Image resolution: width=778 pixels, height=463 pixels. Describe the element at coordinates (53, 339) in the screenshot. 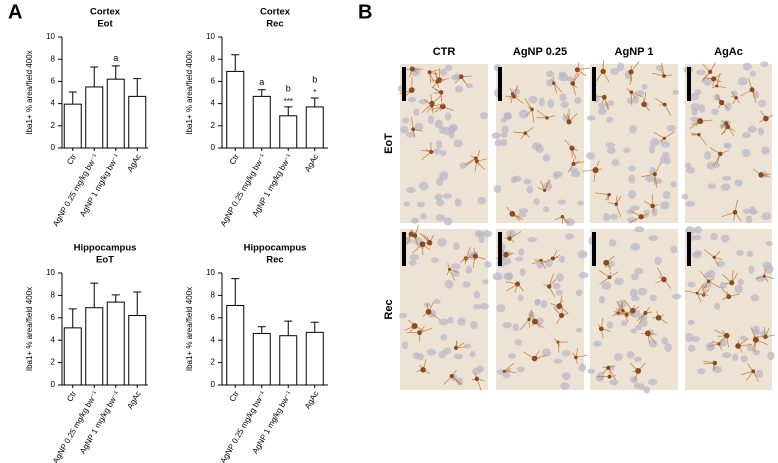

I see `y-tick-label: 4` at that location.